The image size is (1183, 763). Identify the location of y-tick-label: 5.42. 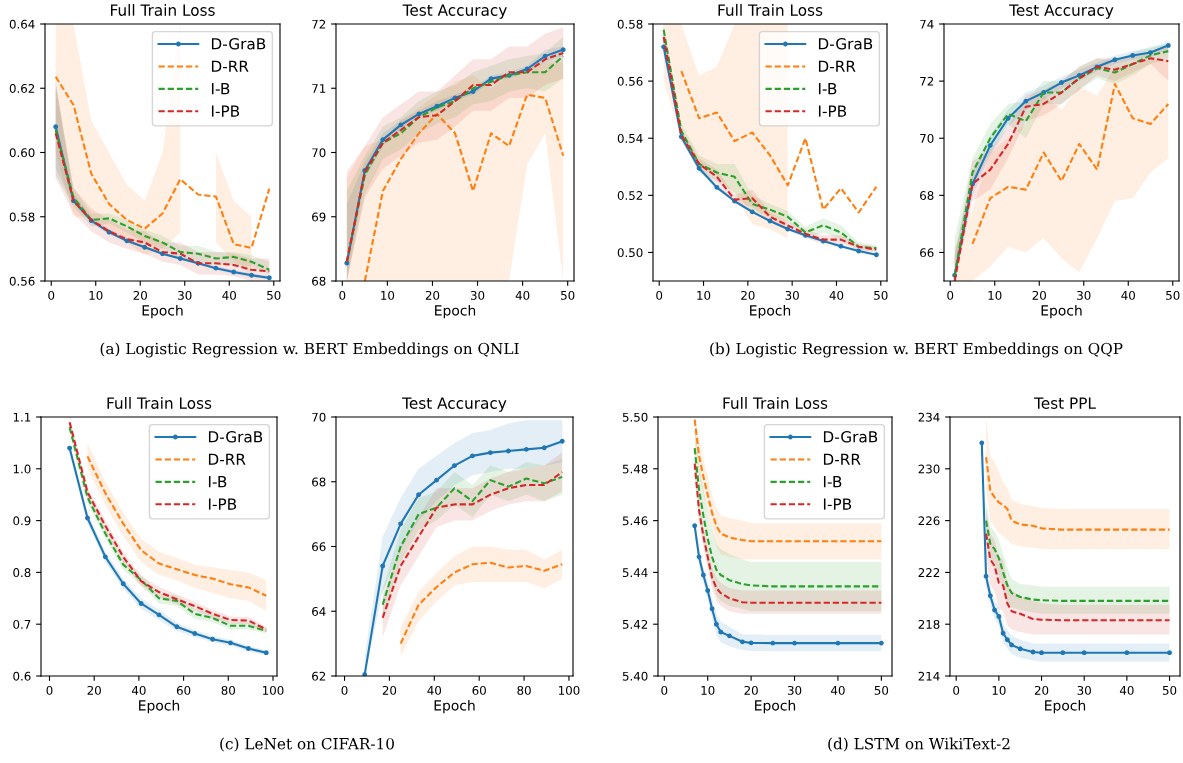
(635, 624).